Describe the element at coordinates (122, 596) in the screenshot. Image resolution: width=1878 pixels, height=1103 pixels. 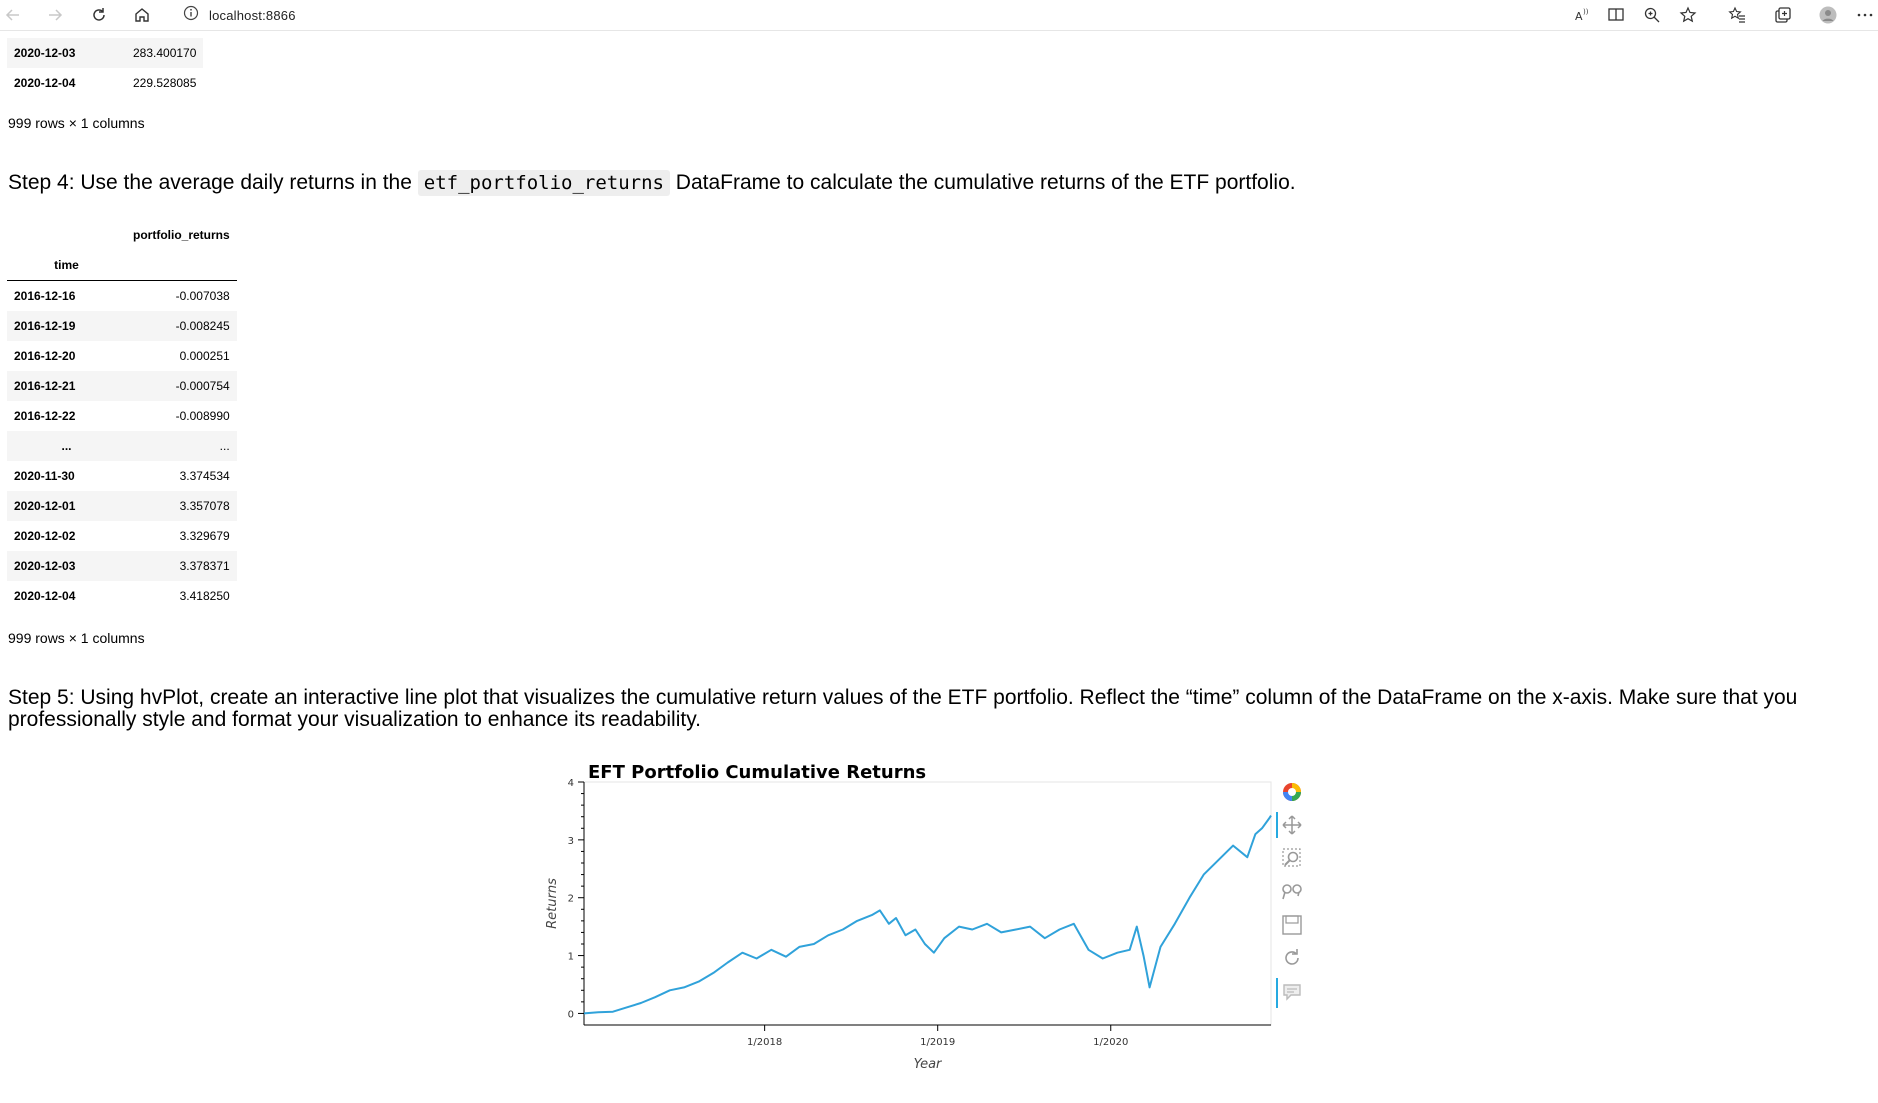
I see `table-row: 2020-12-04 3.418250` at that location.